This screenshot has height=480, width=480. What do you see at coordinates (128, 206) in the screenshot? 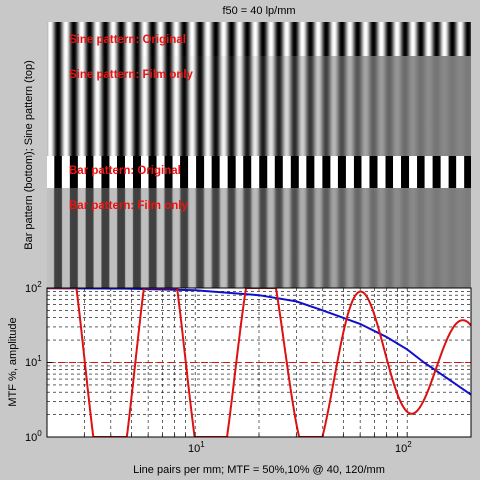
I see `band-label-bar-film: Bar pattern: Film only` at bounding box center [128, 206].